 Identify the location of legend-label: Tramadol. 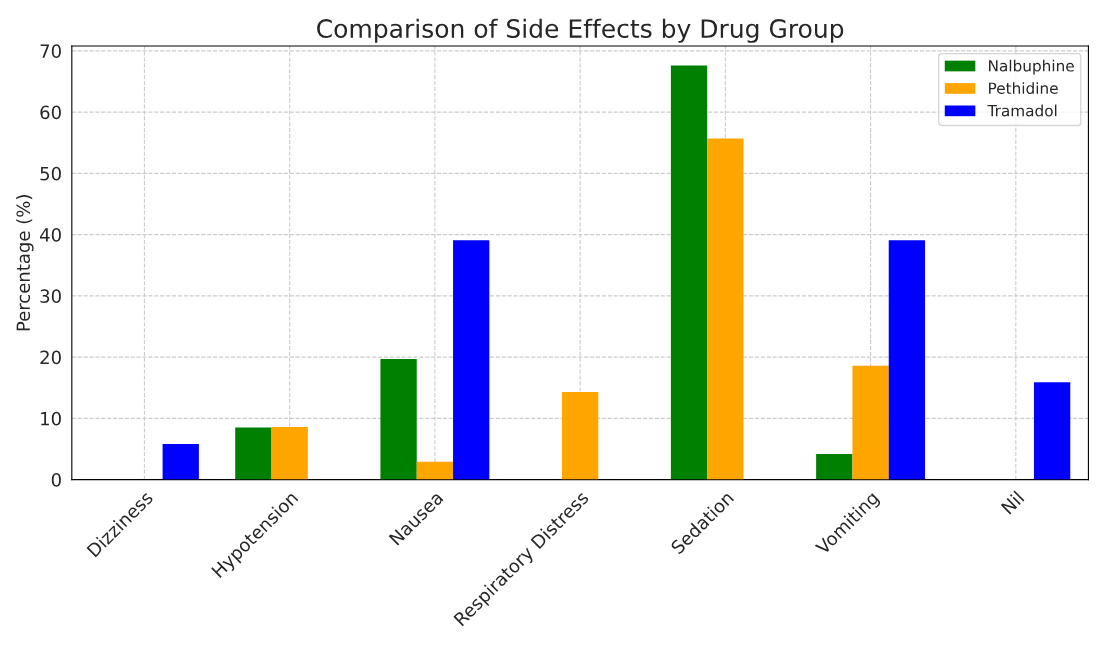
(1022, 110).